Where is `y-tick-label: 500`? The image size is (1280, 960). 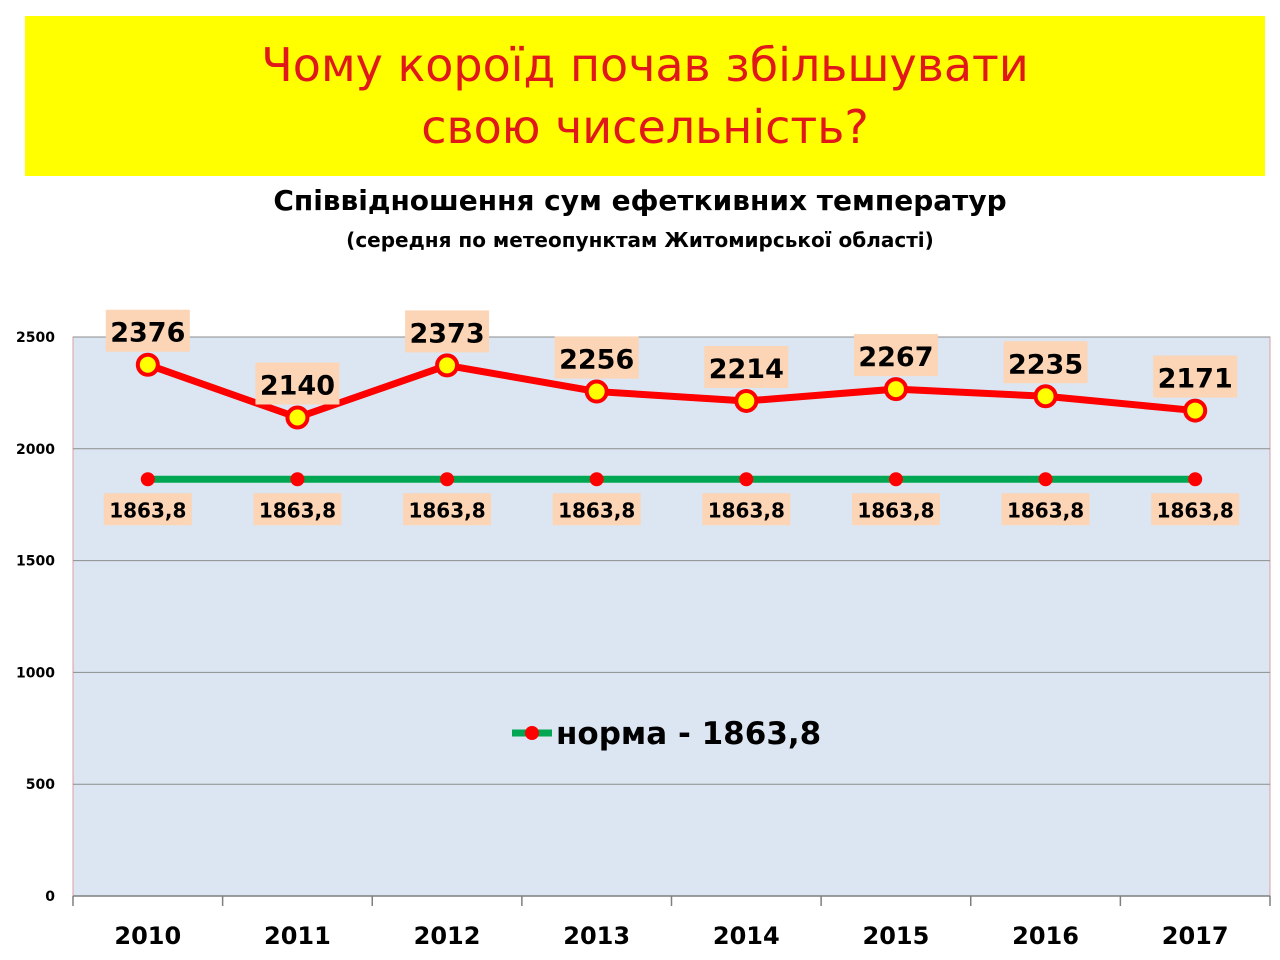 y-tick-label: 500 is located at coordinates (40, 785).